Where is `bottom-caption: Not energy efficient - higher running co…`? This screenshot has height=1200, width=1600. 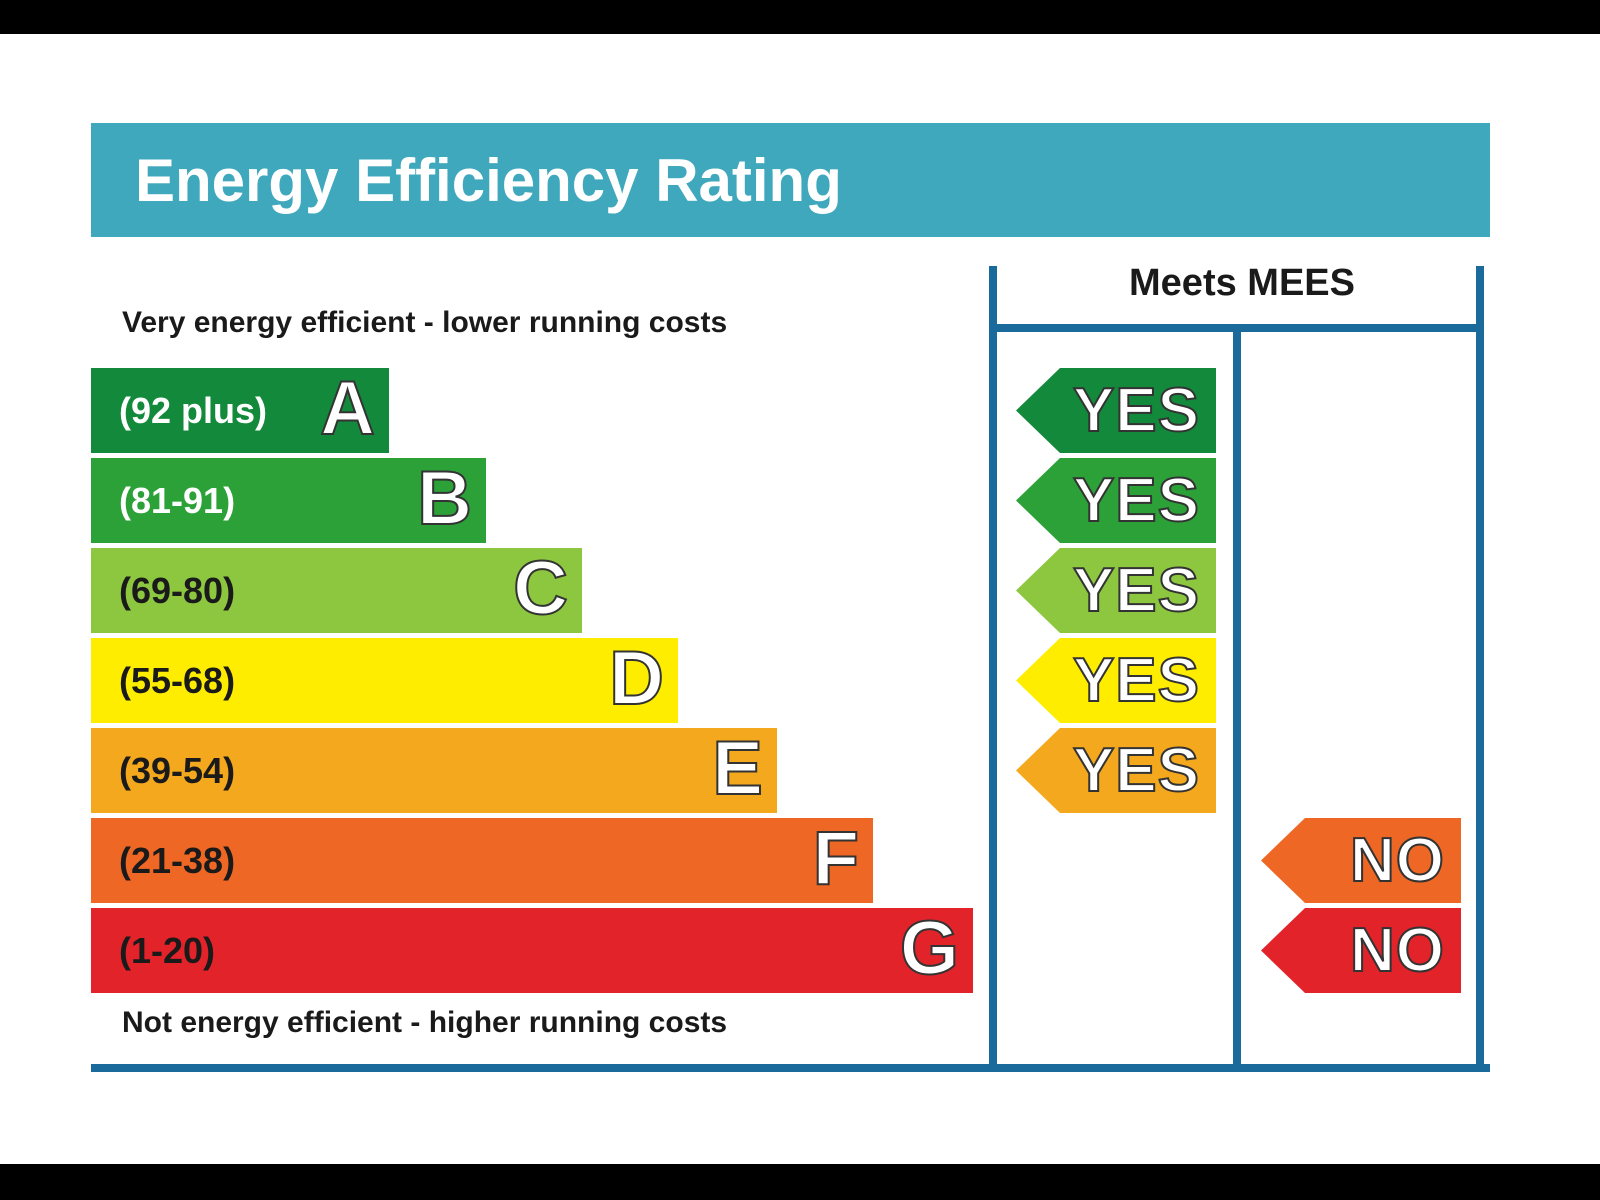 bottom-caption: Not energy efficient - higher running co… is located at coordinates (425, 1022).